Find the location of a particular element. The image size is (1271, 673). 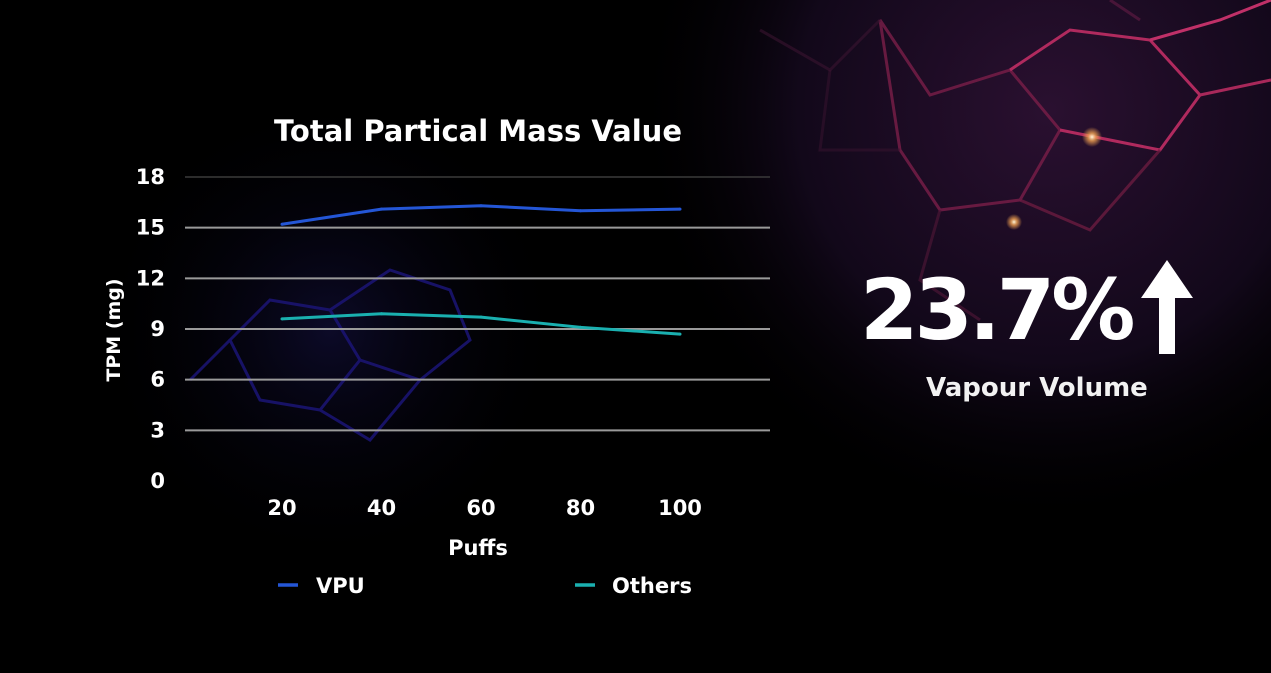

stat-label: Vapour Volume is located at coordinates (1037, 388).